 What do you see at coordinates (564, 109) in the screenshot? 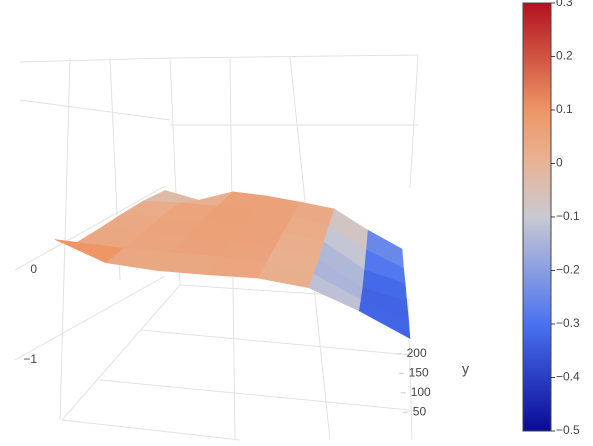
I see `colorbar-tick-label: 0.1` at bounding box center [564, 109].